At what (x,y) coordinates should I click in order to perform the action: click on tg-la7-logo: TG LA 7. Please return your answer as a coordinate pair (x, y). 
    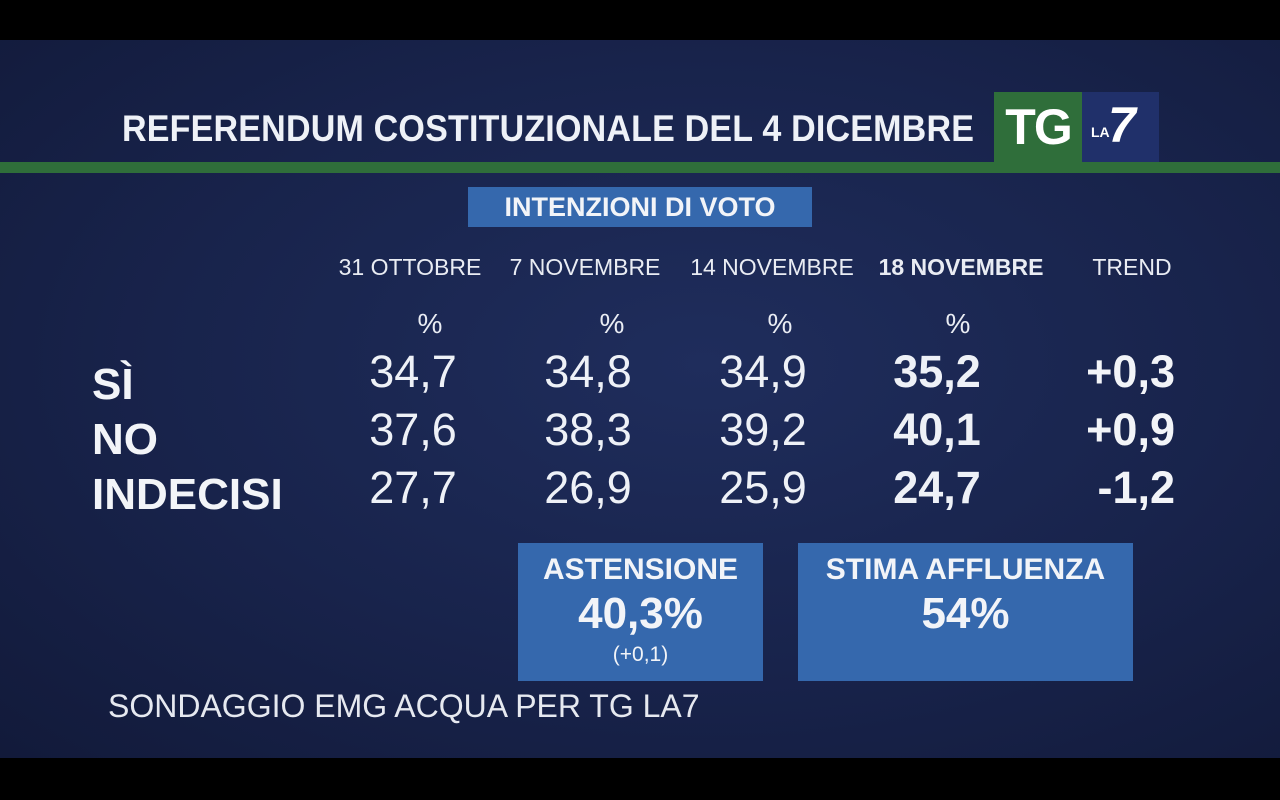
    Looking at the image, I should click on (1076, 127).